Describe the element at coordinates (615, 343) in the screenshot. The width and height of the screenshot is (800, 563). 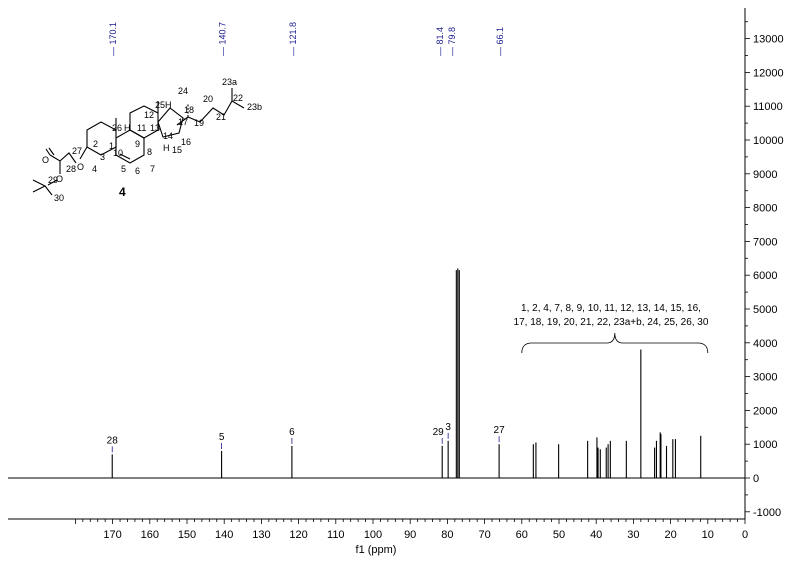
I see `group-bracket` at that location.